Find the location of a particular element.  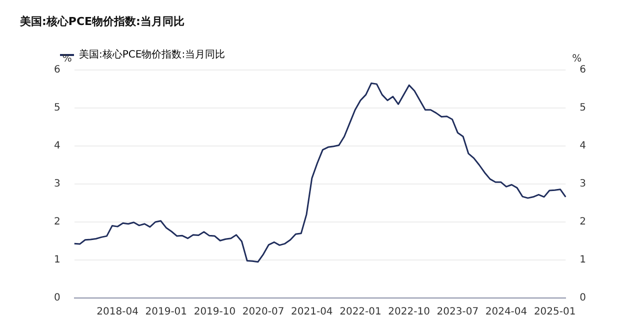

x-tick-label: 2022-01 is located at coordinates (361, 312).